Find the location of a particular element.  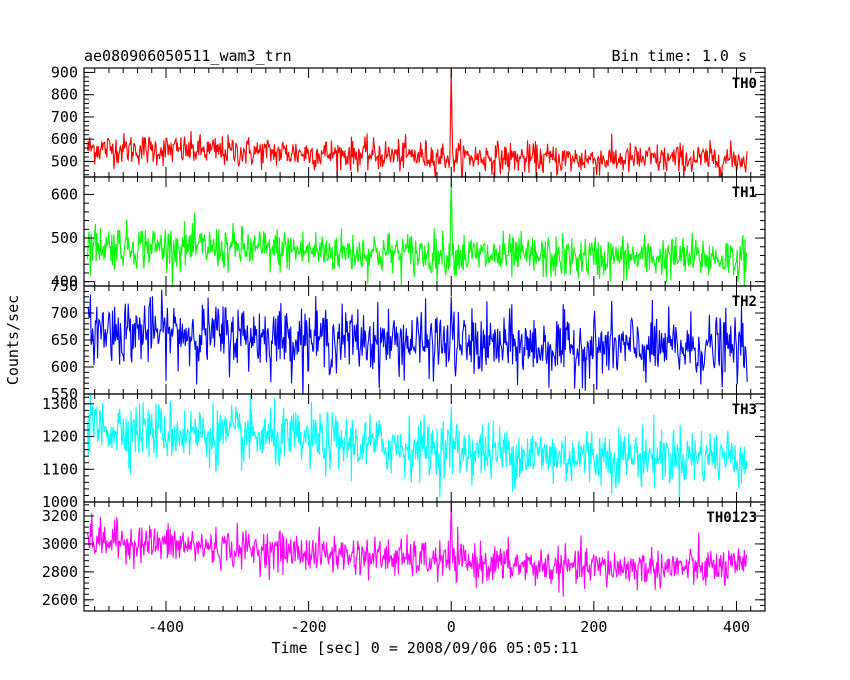

x-axis: -400 -200 0 200 400 is located at coordinates (449, 627).